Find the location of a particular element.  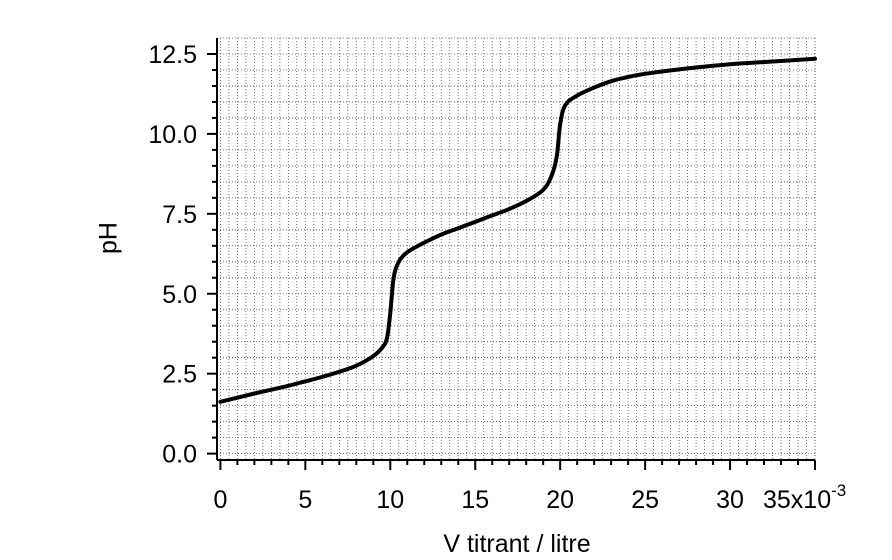

y-axis-label: pH is located at coordinates (109, 238).